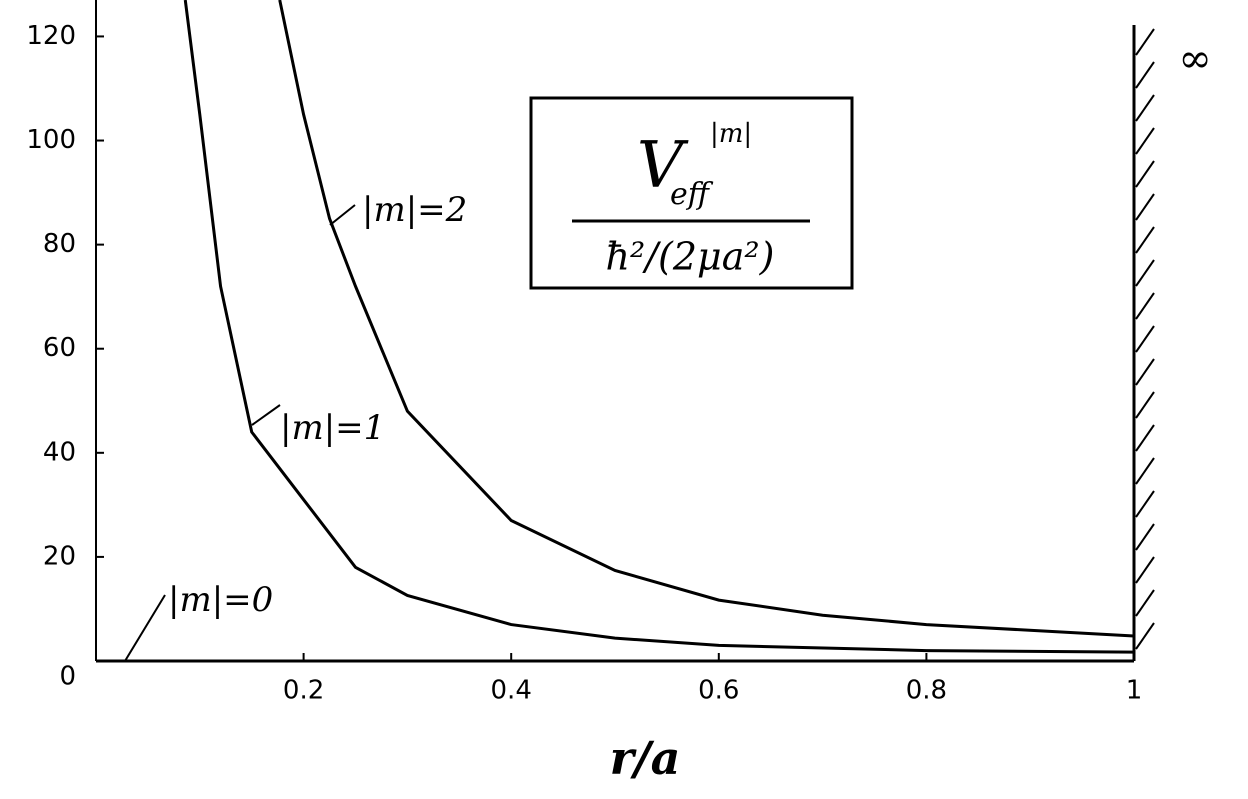  What do you see at coordinates (414, 210) in the screenshot?
I see `series-label: |m|=2` at bounding box center [414, 210].